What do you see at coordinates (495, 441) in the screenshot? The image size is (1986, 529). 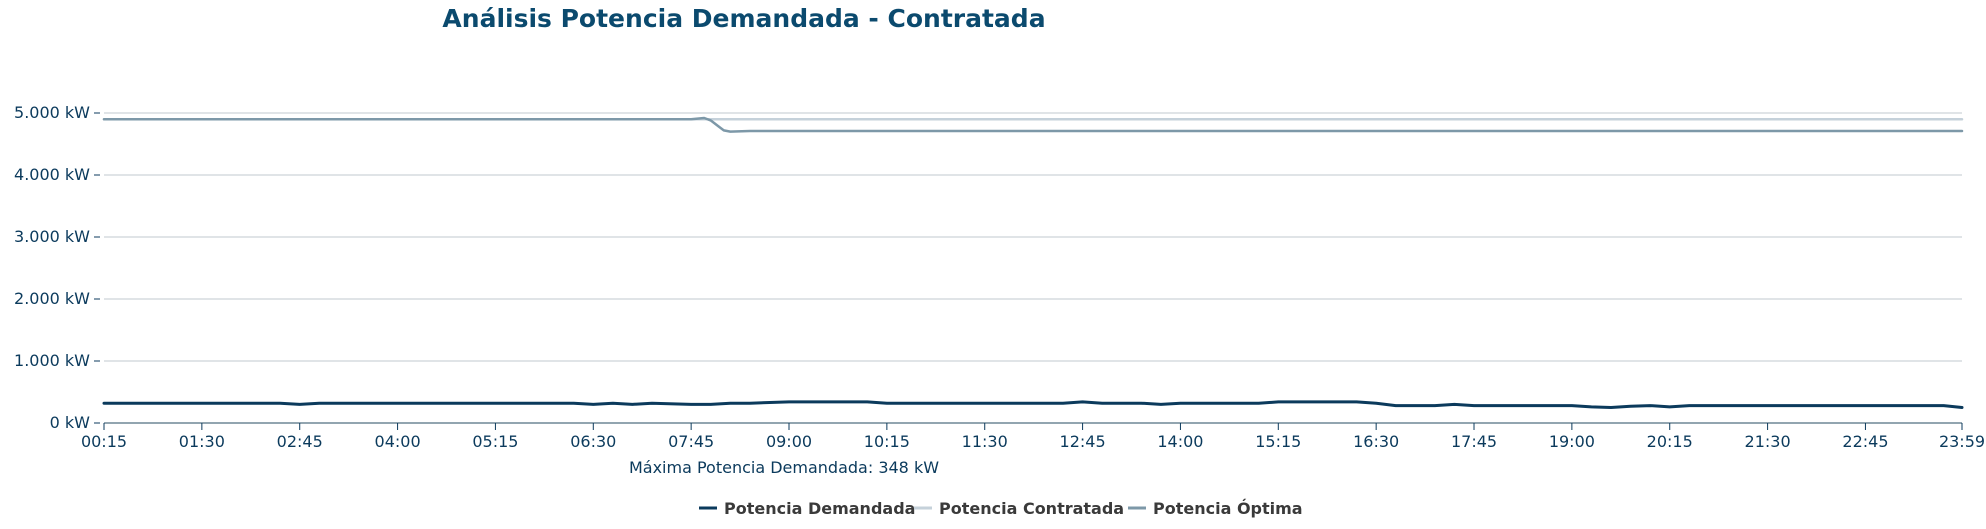 I see `x-tick-label: 05:15` at bounding box center [495, 441].